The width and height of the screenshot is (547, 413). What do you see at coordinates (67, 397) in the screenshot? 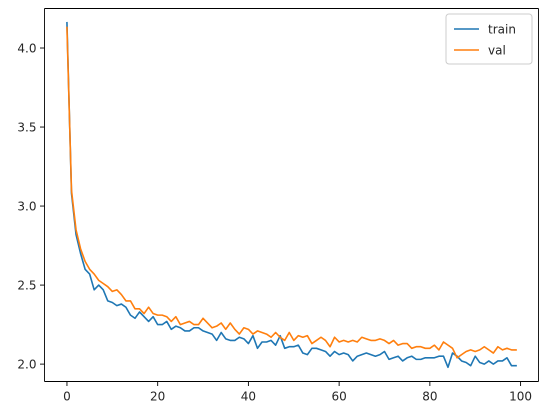
I see `x-tick-label: 0` at bounding box center [67, 397].